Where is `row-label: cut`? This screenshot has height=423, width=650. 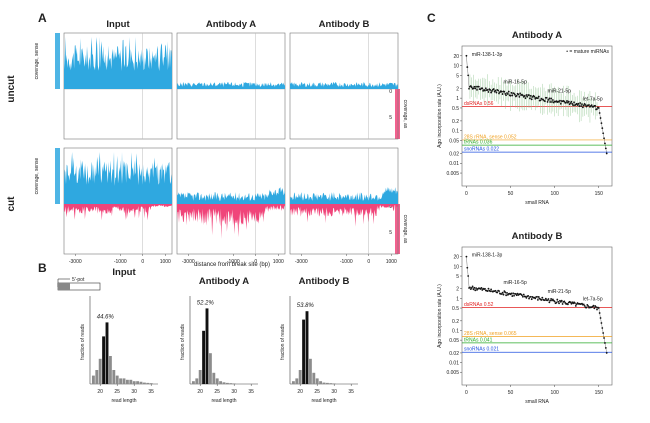 row-label: cut is located at coordinates (11, 204).